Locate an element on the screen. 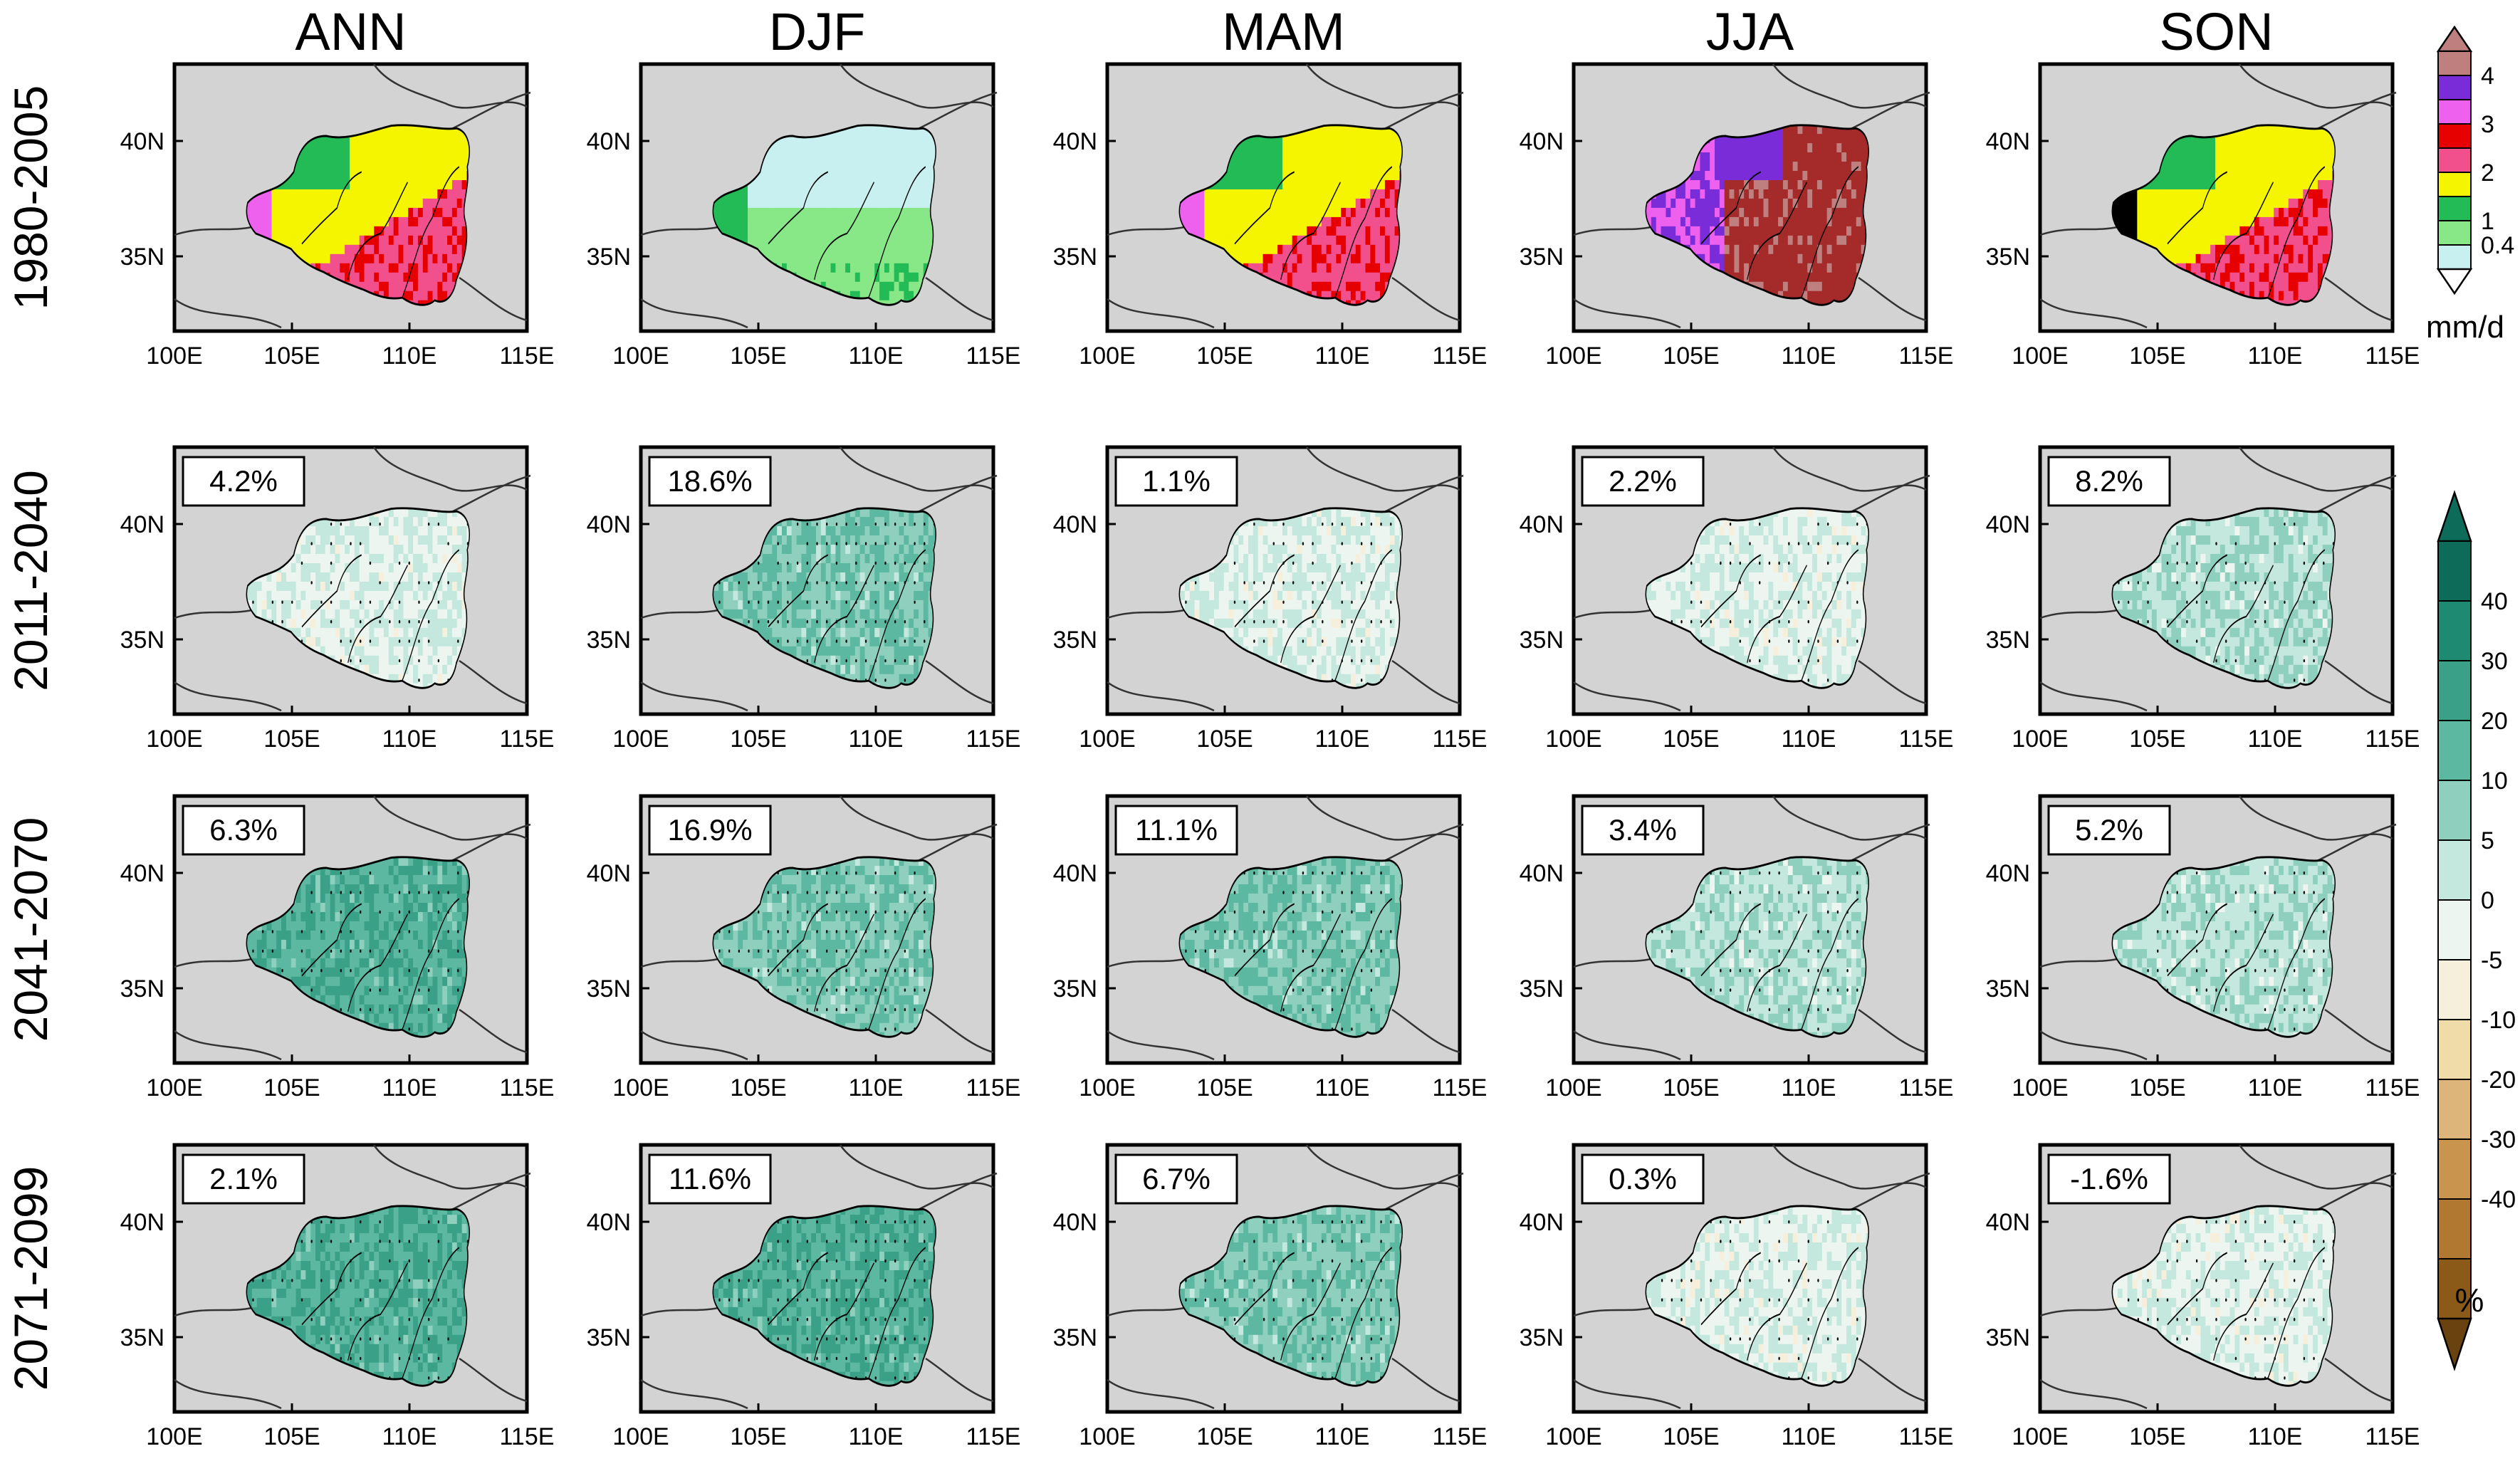 The height and width of the screenshot is (1466, 2520). regional-mean-change: 3.4% is located at coordinates (1643, 830).